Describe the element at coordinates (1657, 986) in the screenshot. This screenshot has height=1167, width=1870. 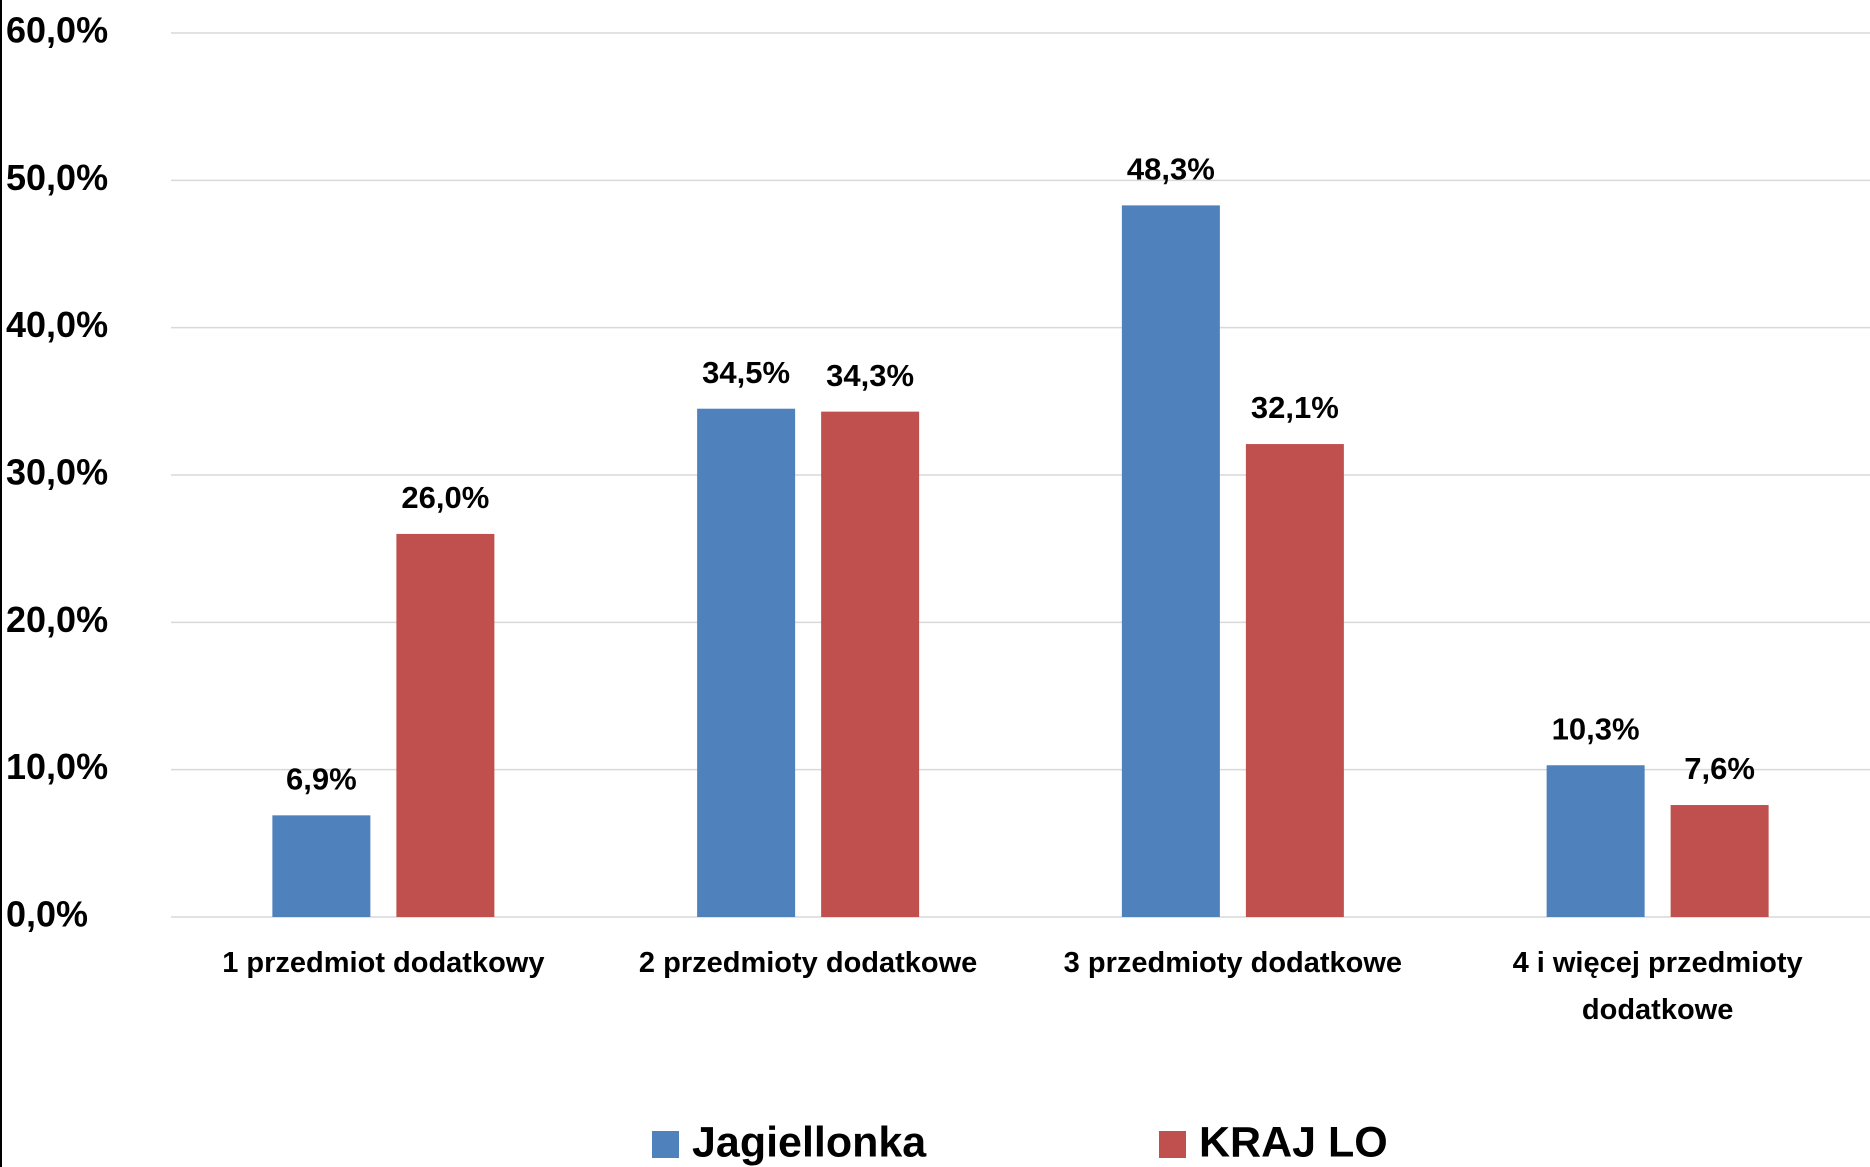
I see `x-tick-label: 4 i więcej przedmioty dodatkowe` at that location.